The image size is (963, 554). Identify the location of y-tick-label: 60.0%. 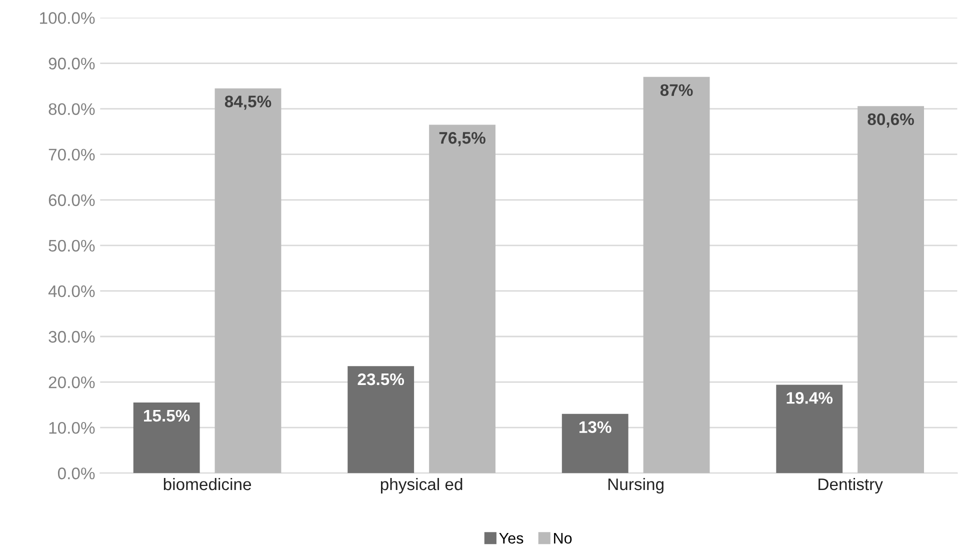
(71, 200).